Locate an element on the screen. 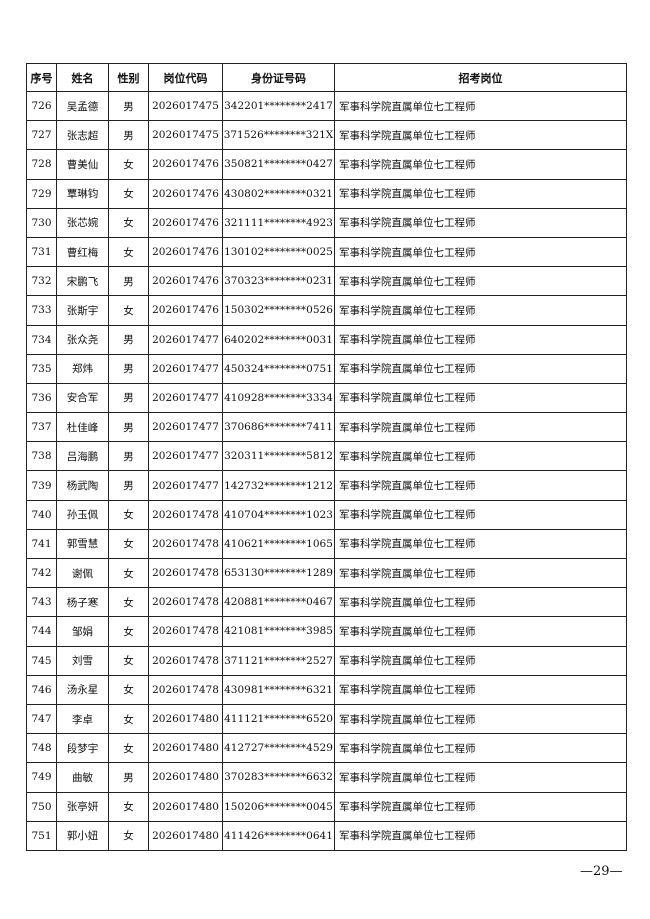 The height and width of the screenshot is (919, 650). table-cell: 宋鹏飞 is located at coordinates (82, 281).